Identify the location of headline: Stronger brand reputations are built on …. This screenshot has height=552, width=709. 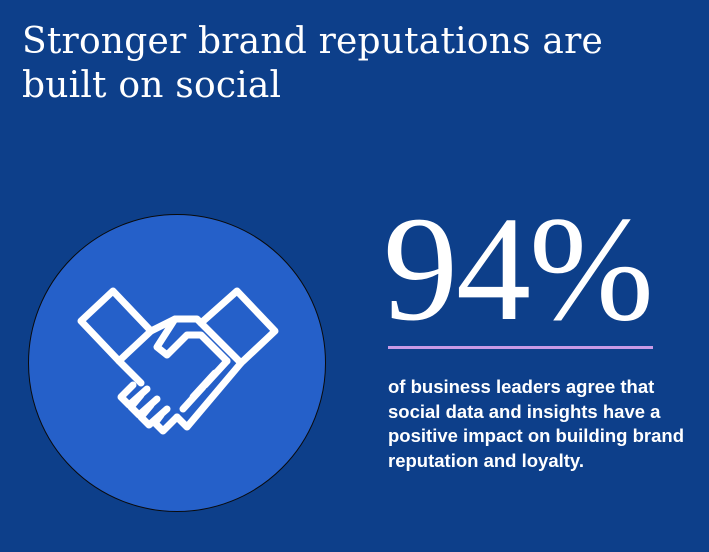
(312, 63).